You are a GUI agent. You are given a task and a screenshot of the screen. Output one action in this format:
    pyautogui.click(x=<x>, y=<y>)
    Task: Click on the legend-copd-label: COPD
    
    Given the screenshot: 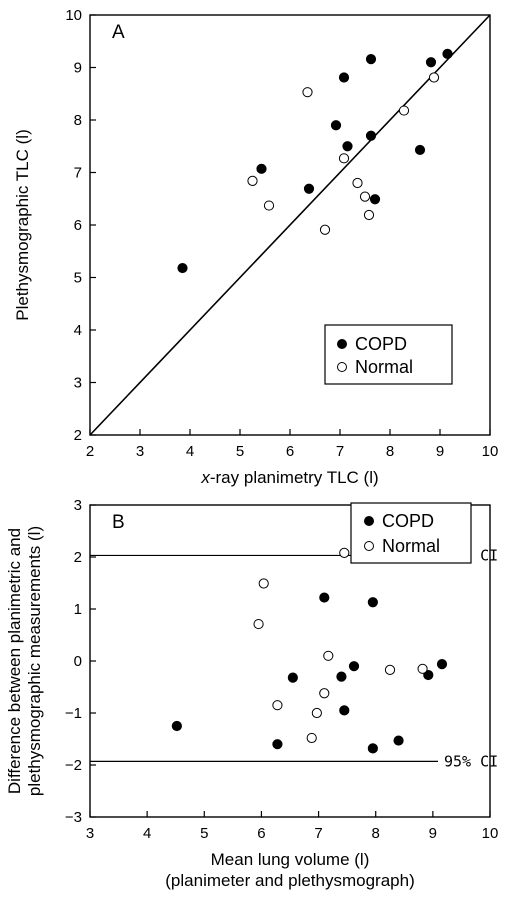 What is the action you would take?
    pyautogui.click(x=381, y=344)
    